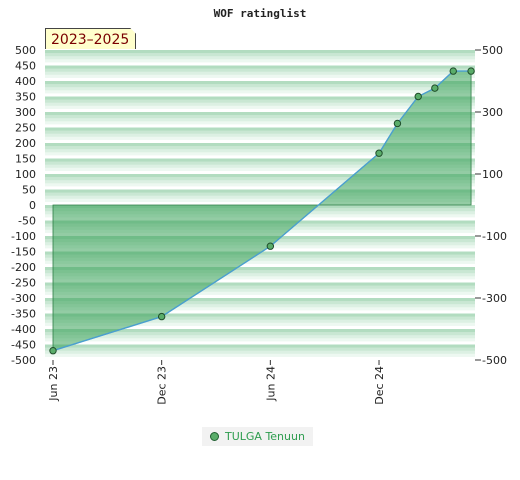  Describe the element at coordinates (494, 360) in the screenshot. I see `y-tick-label-right: -500` at that location.